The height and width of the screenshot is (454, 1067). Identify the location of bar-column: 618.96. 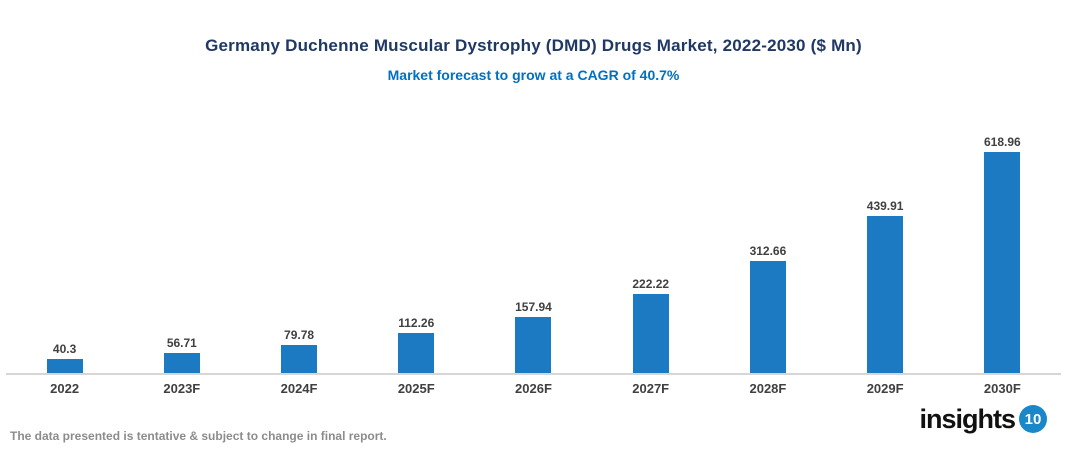
(1002, 254).